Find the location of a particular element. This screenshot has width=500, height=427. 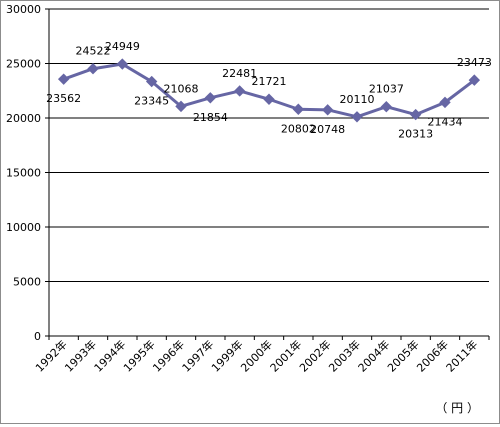

y-tick-label: 10000 is located at coordinates (23, 227).